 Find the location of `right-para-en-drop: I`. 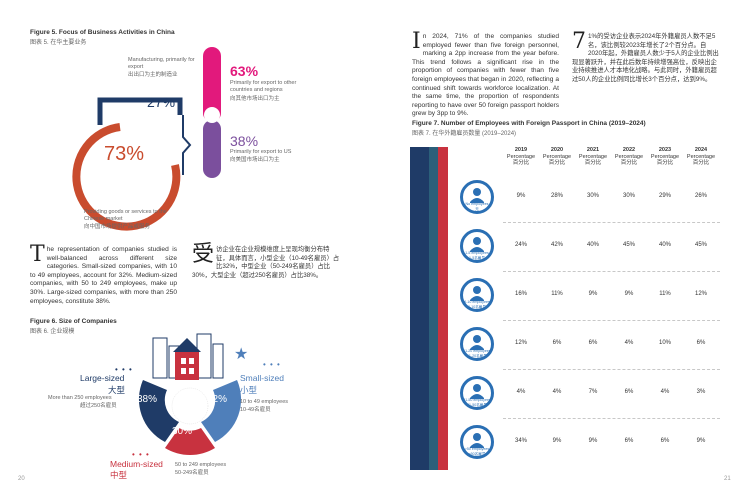

right-para-en-drop: I is located at coordinates (416, 41).